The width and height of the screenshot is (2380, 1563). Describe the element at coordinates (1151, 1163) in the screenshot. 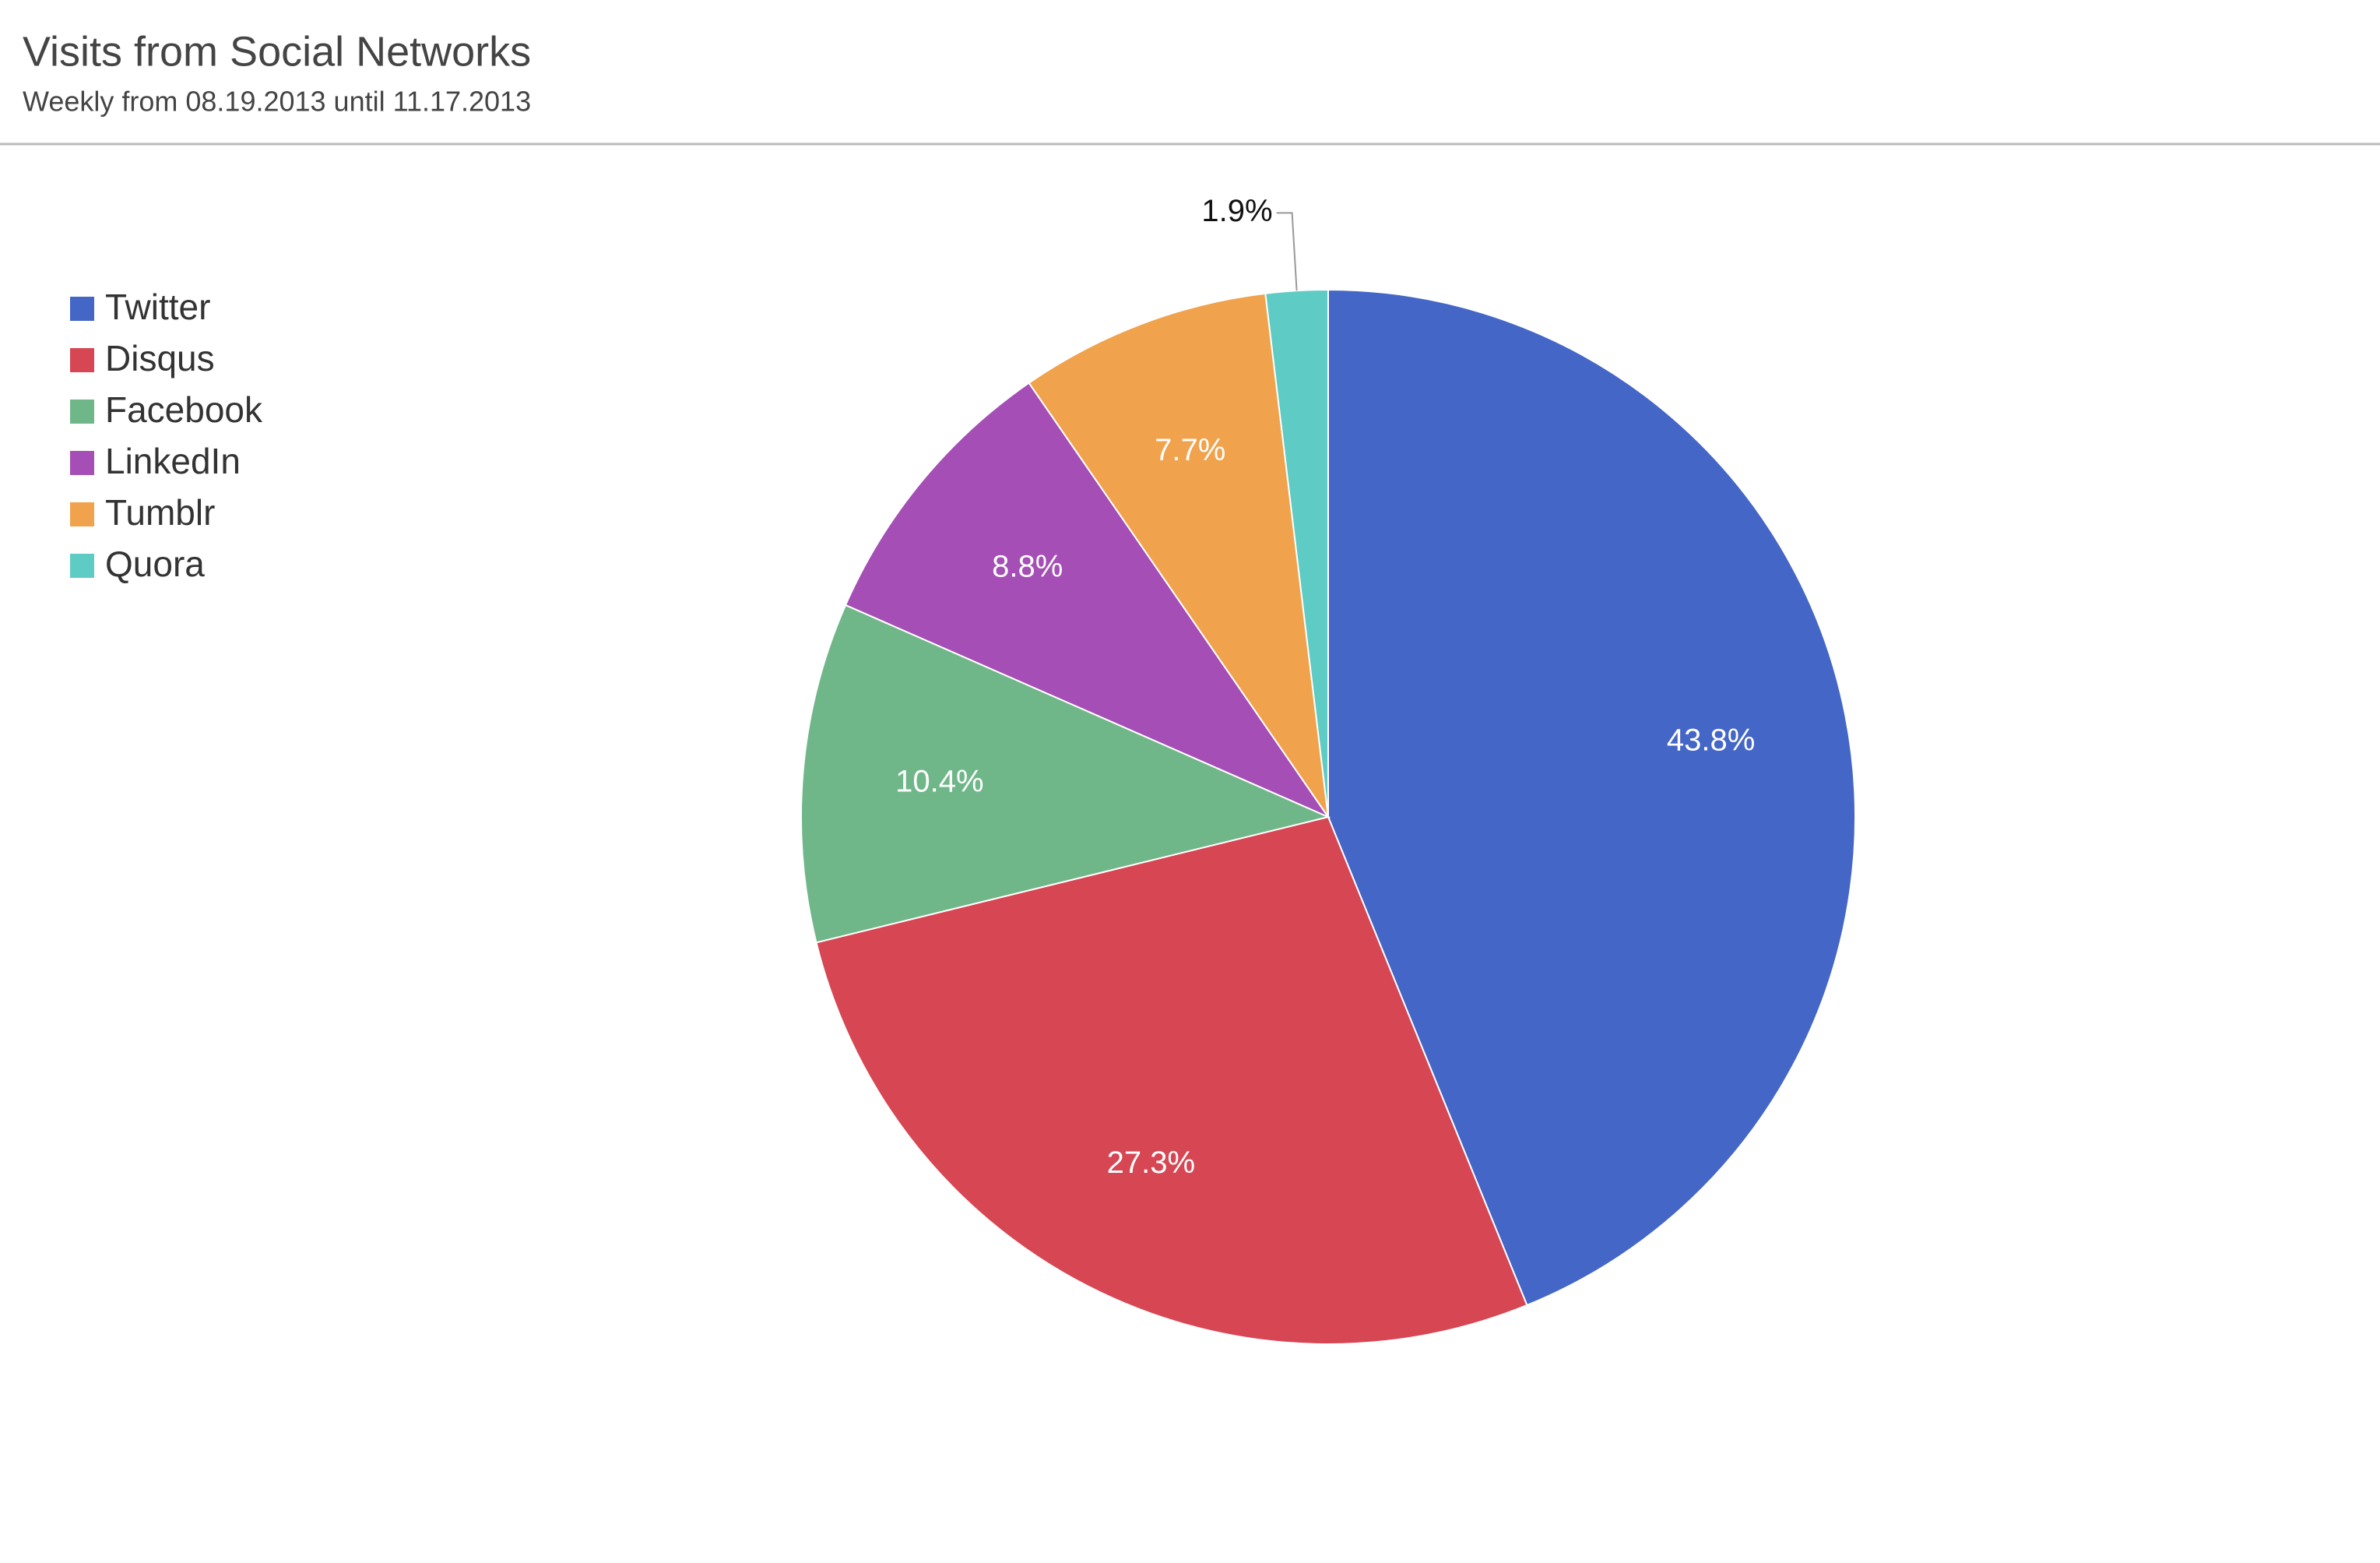

I see `data-label: 27.3%` at that location.